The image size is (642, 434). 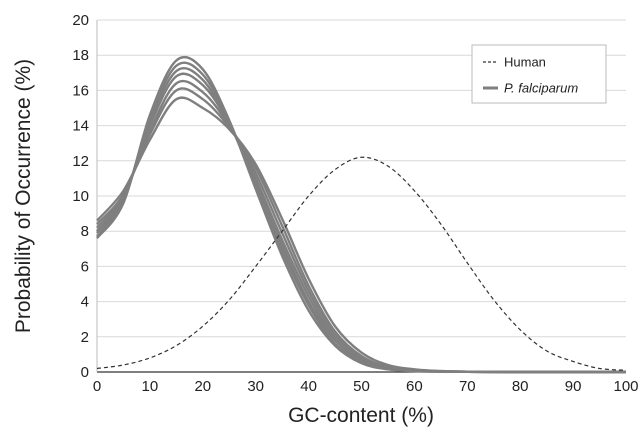 What do you see at coordinates (625, 386) in the screenshot?
I see `x-tick-label: 100` at bounding box center [625, 386].